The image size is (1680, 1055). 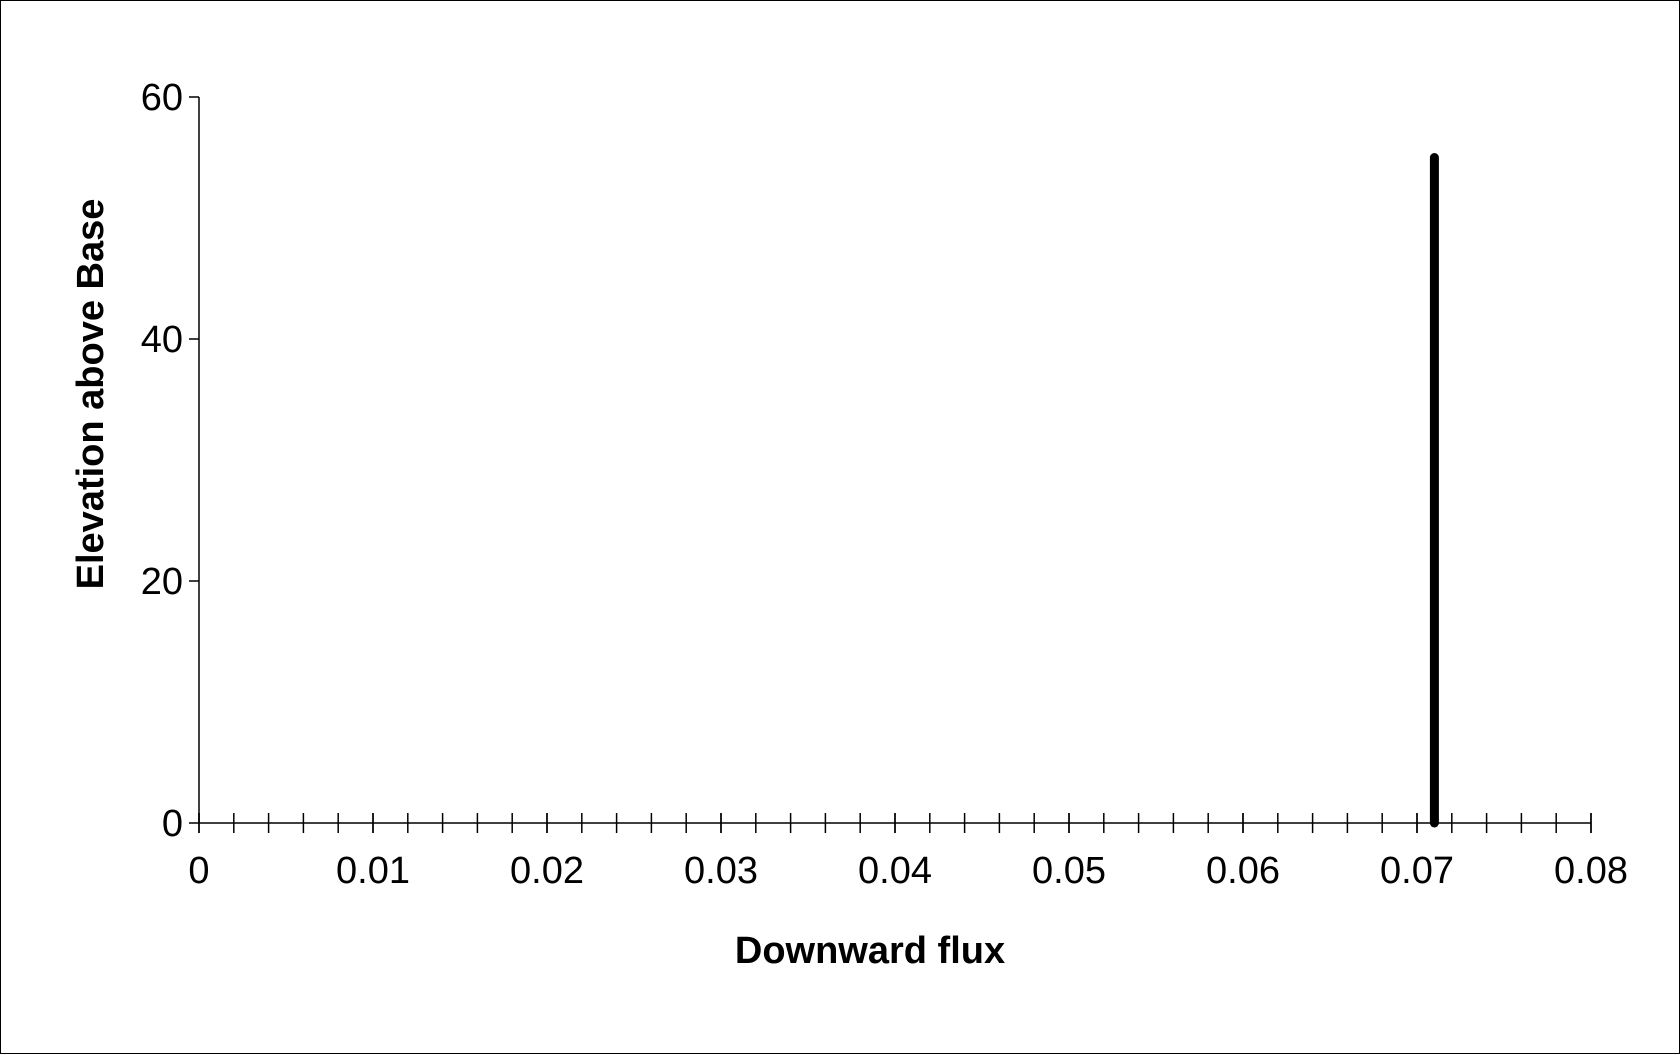 What do you see at coordinates (162, 340) in the screenshot?
I see `y-tick-label: 40` at bounding box center [162, 340].